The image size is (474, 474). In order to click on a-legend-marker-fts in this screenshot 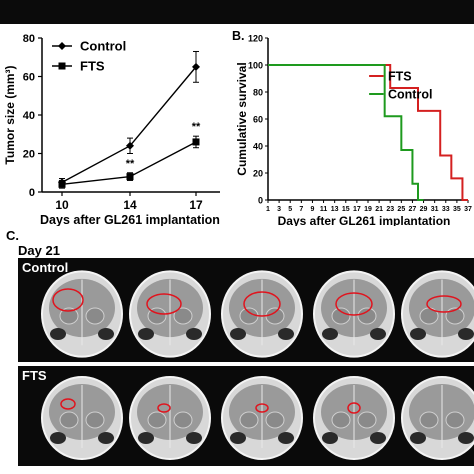, I will do `click(62, 66)`.